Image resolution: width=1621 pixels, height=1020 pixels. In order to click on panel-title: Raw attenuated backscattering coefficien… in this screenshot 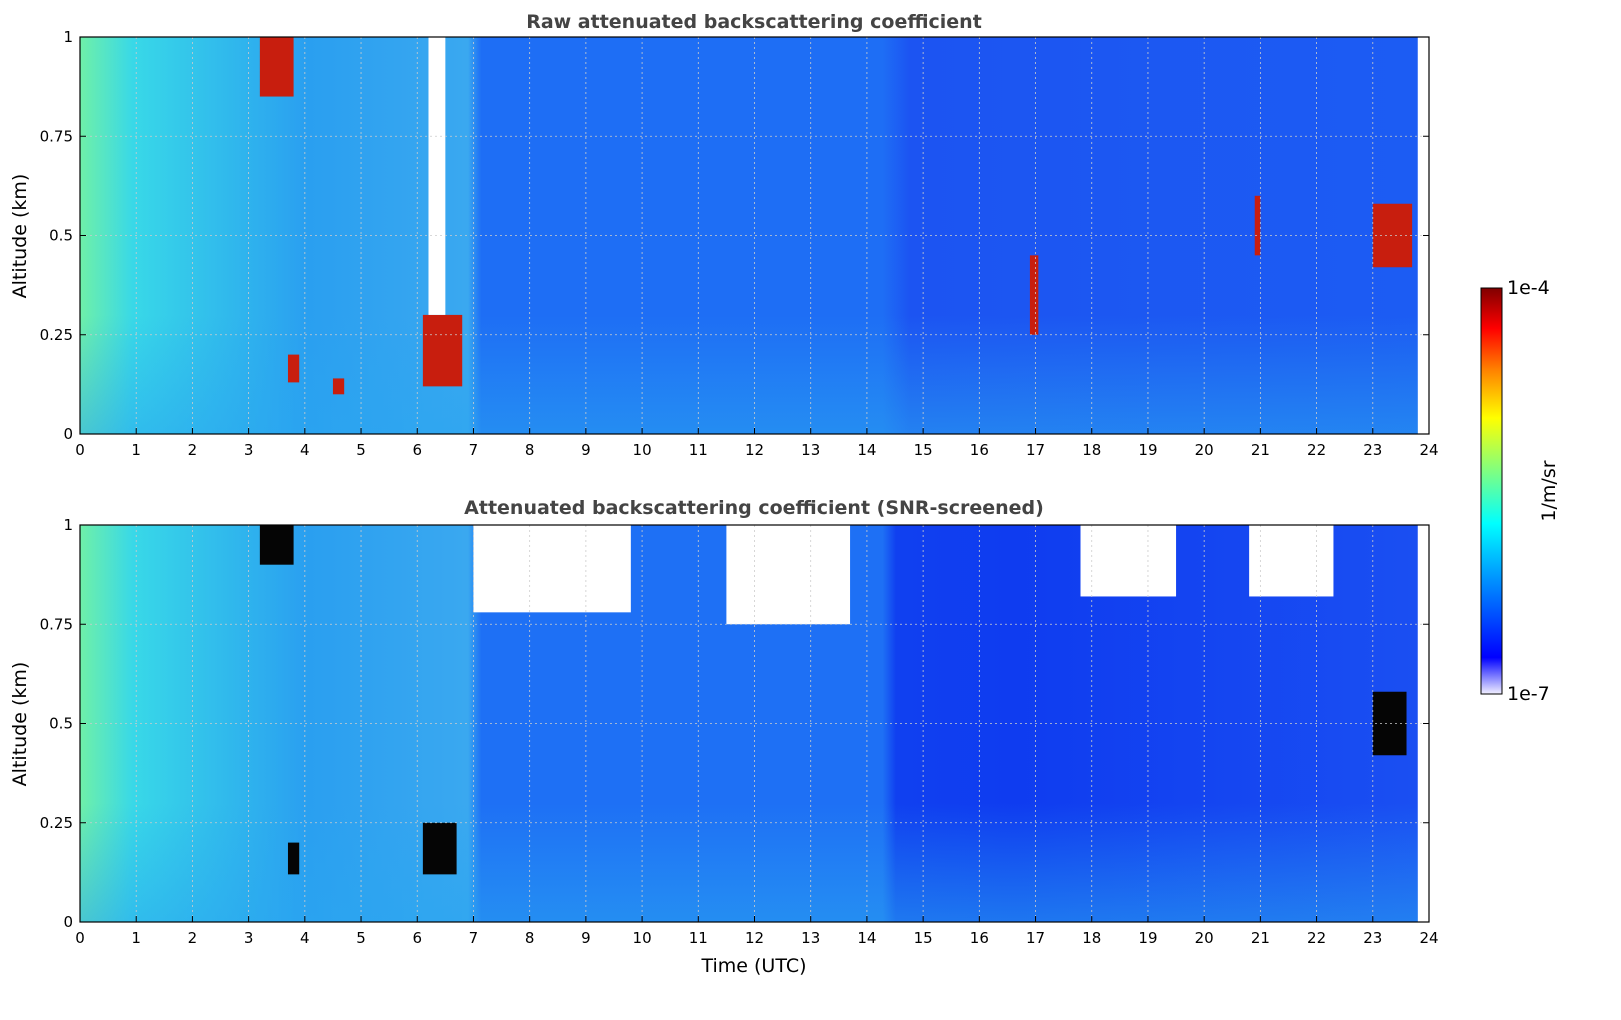, I will do `click(754, 22)`.